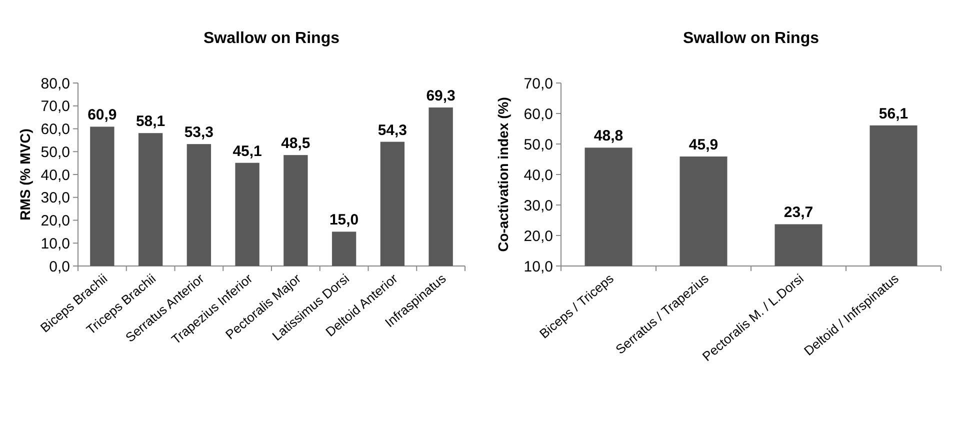 This screenshot has height=432, width=959. What do you see at coordinates (59, 267) in the screenshot?
I see `y-tick-label: 0,0` at bounding box center [59, 267].